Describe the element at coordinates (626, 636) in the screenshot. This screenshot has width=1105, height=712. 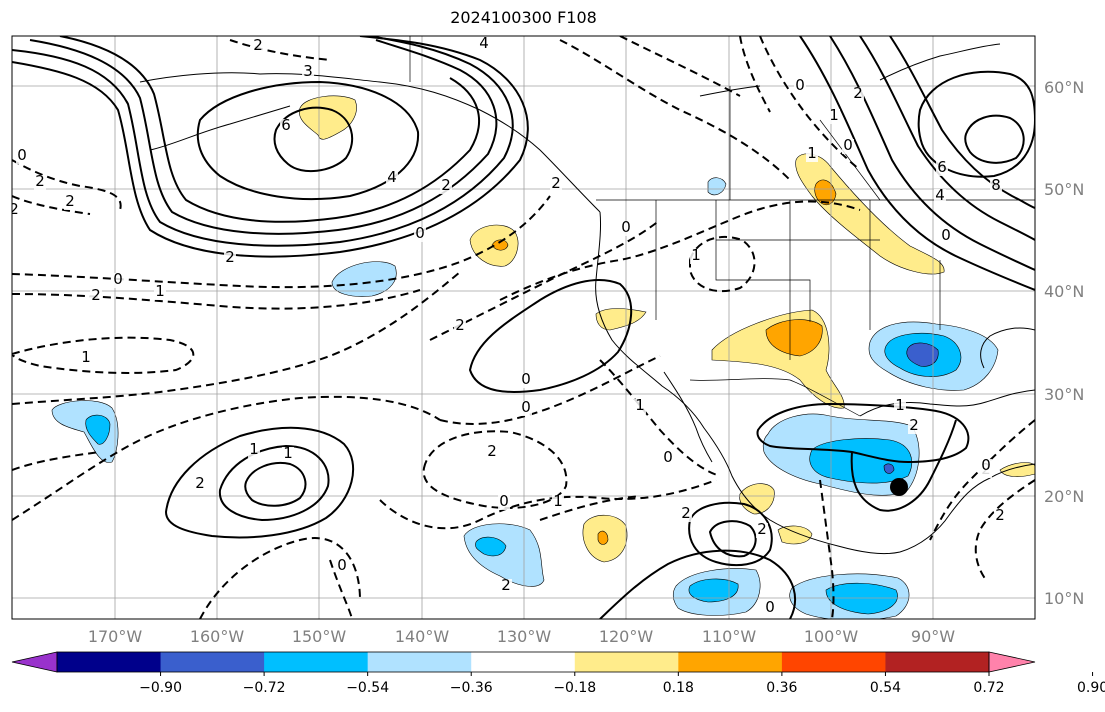
I see `lon-label: 120°W` at that location.